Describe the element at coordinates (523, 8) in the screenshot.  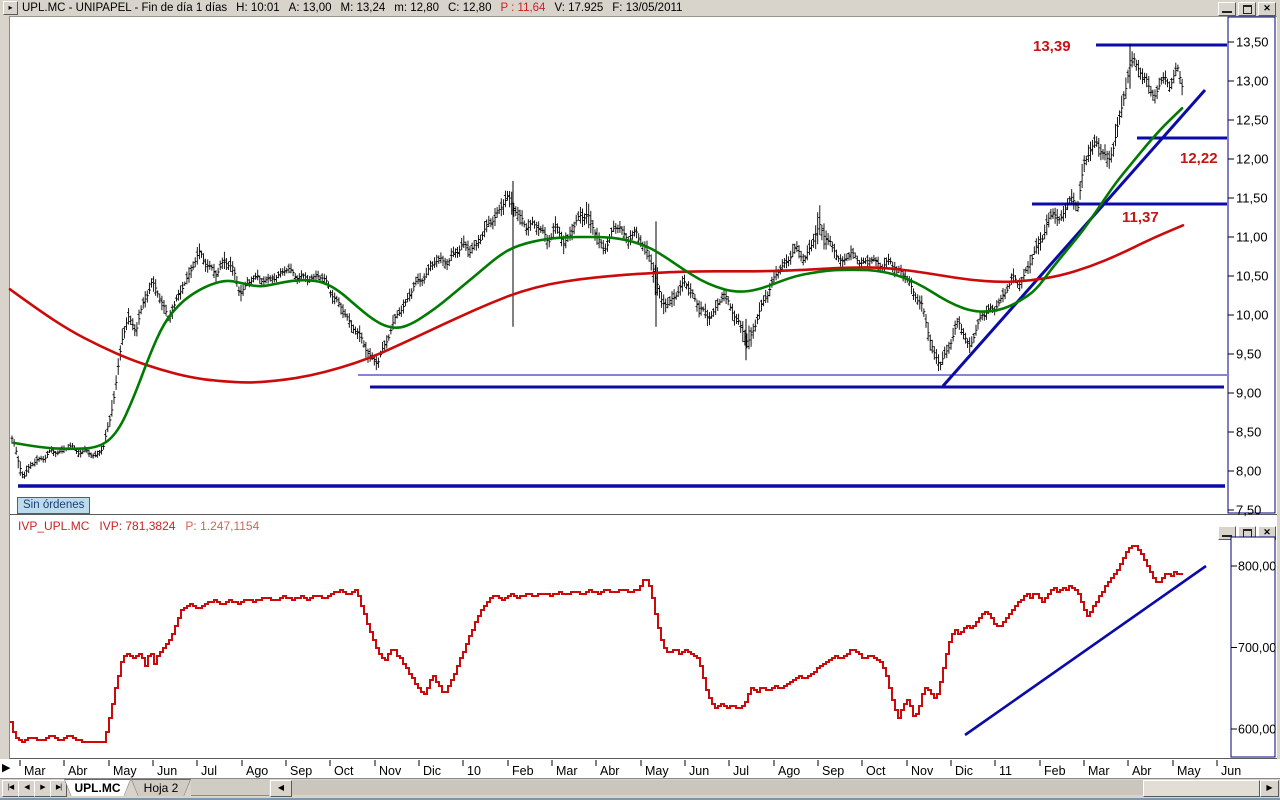
I see `last-price-value: P : 11,64` at that location.